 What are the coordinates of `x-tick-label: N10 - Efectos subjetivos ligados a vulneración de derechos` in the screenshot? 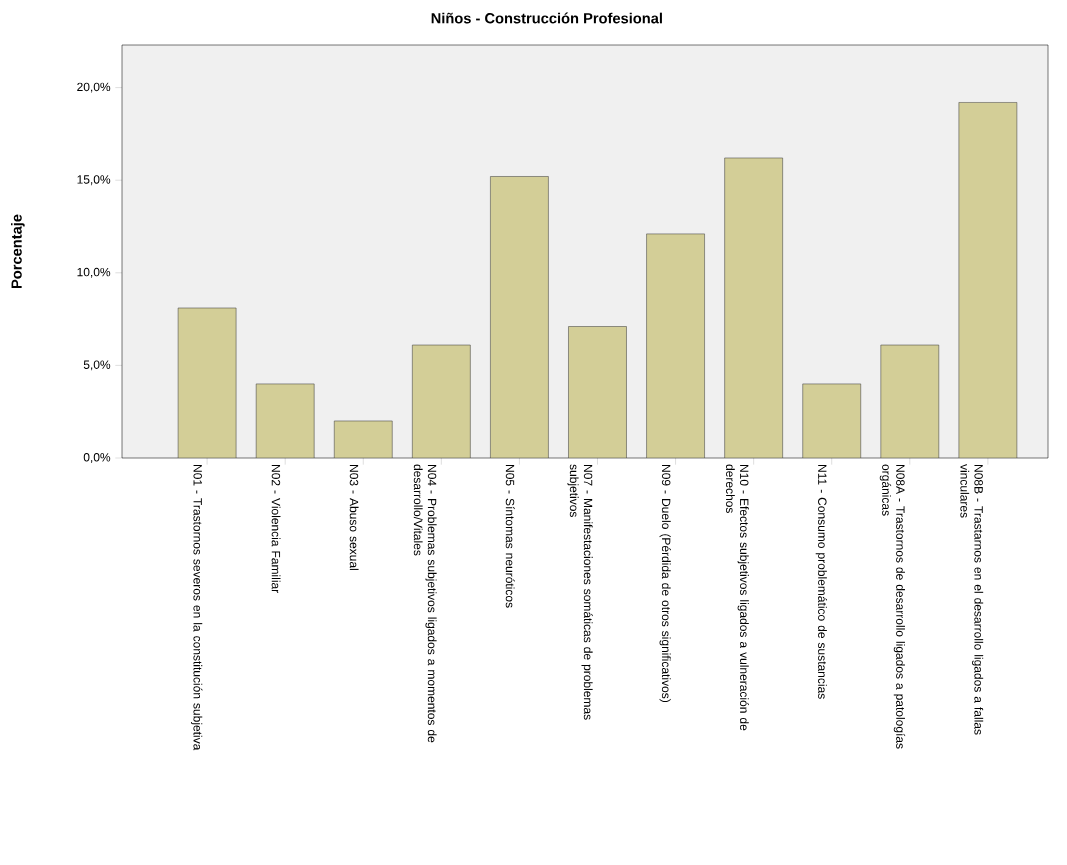 It's located at (737, 597).